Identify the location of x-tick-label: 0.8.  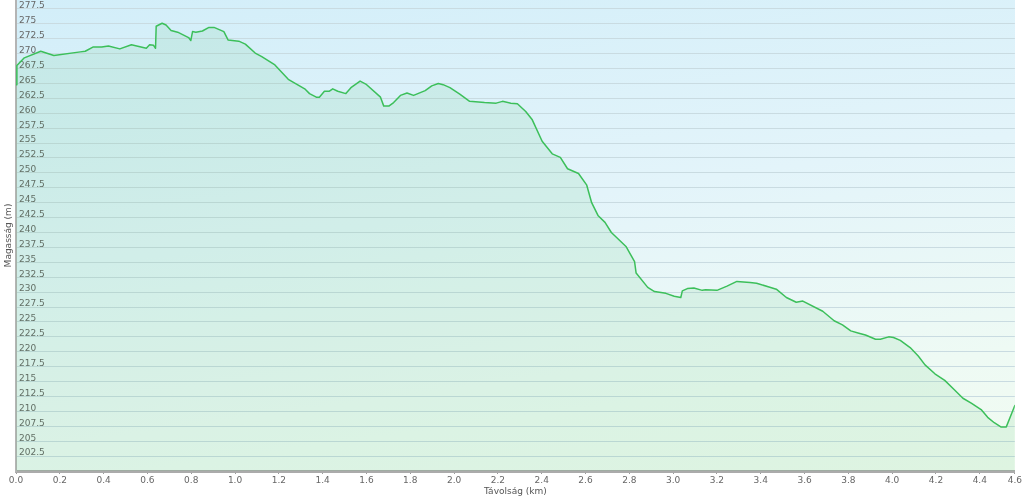
(191, 479).